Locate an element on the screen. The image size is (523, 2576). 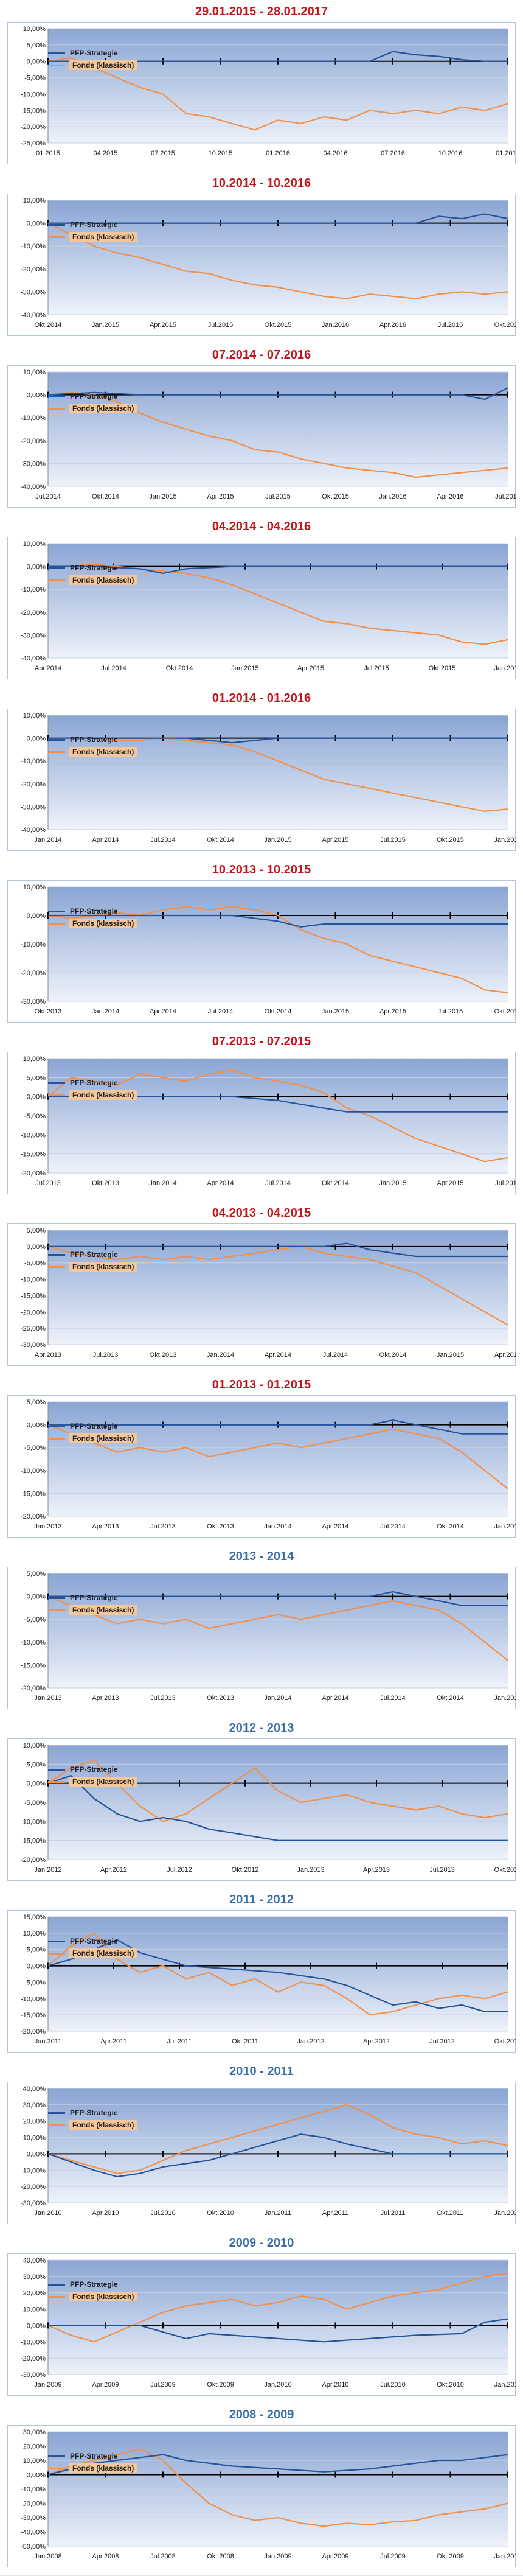
x-tick-label: Jul.2015 is located at coordinates (393, 840).